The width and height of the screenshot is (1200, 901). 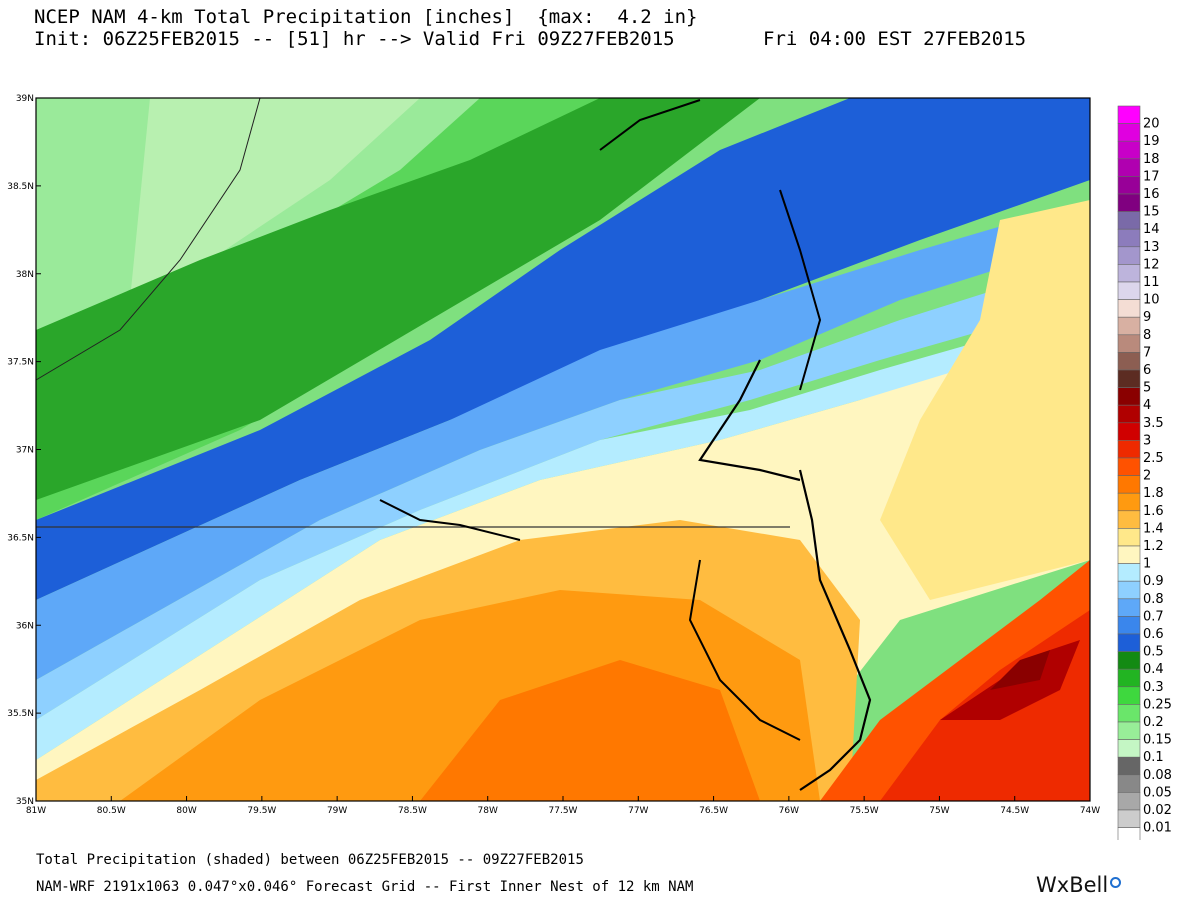 I want to click on legend-label: 9, so click(x=1147, y=317).